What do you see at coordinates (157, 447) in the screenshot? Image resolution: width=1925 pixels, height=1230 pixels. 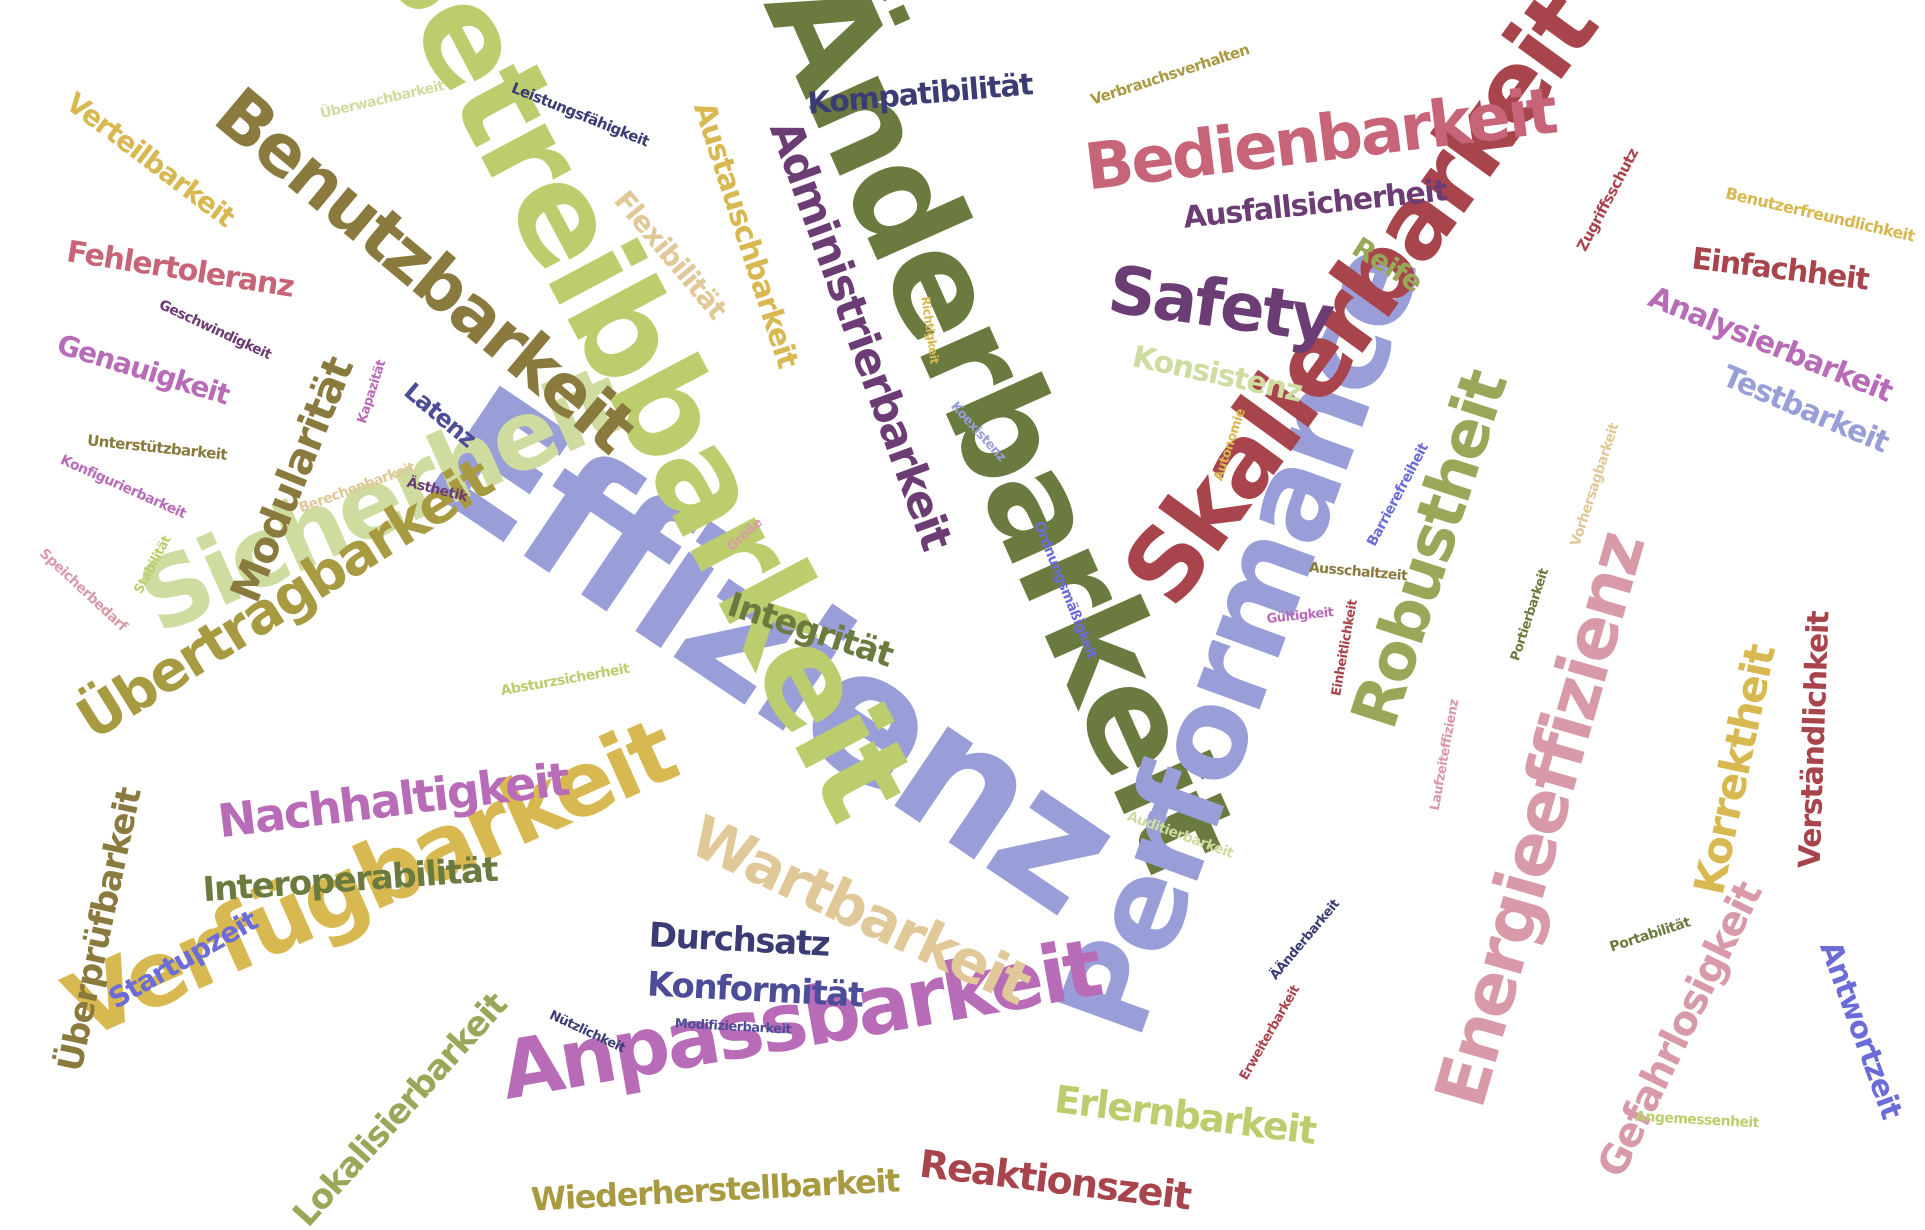 I see `word-unterstuetzbarkeit: Unterstützbarkeit` at bounding box center [157, 447].